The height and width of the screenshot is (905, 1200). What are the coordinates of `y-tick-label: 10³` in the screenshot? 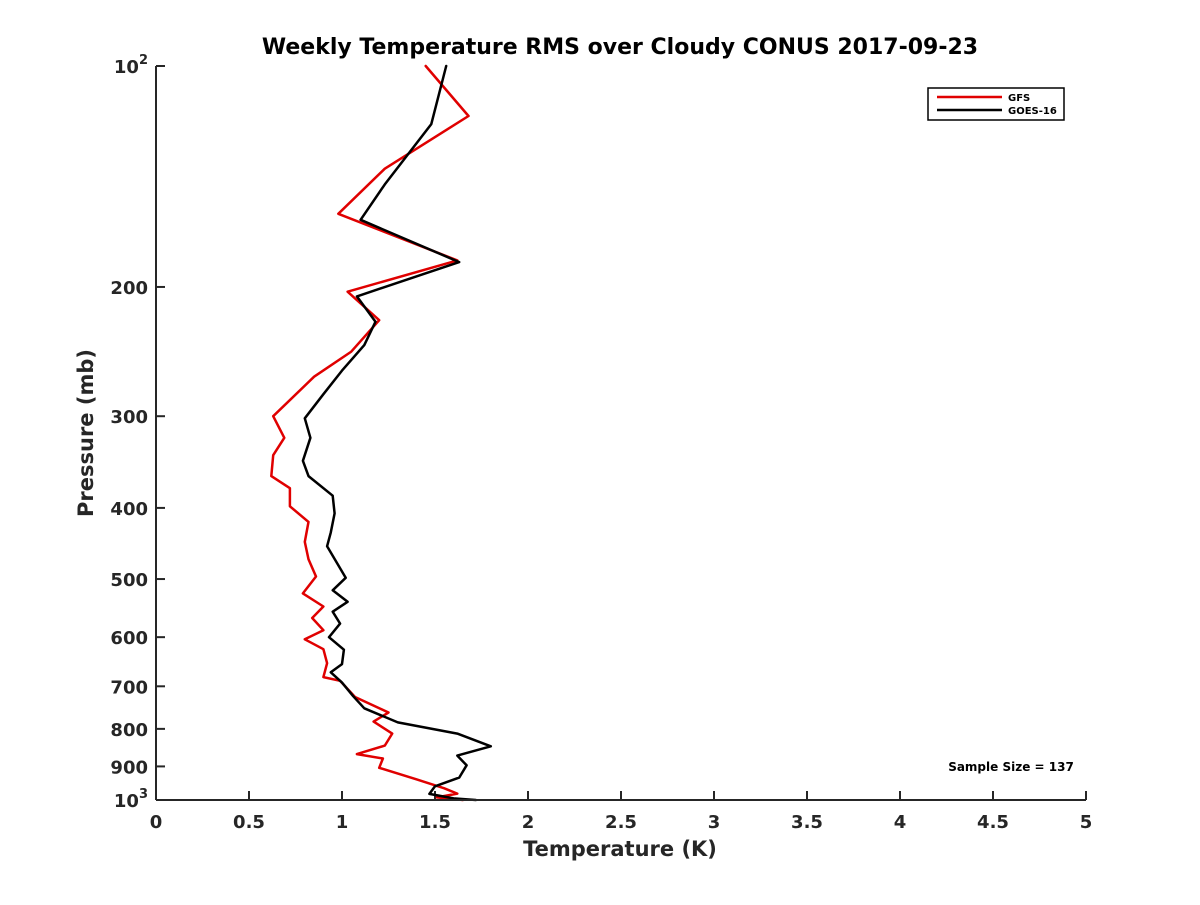 It's located at (131, 799).